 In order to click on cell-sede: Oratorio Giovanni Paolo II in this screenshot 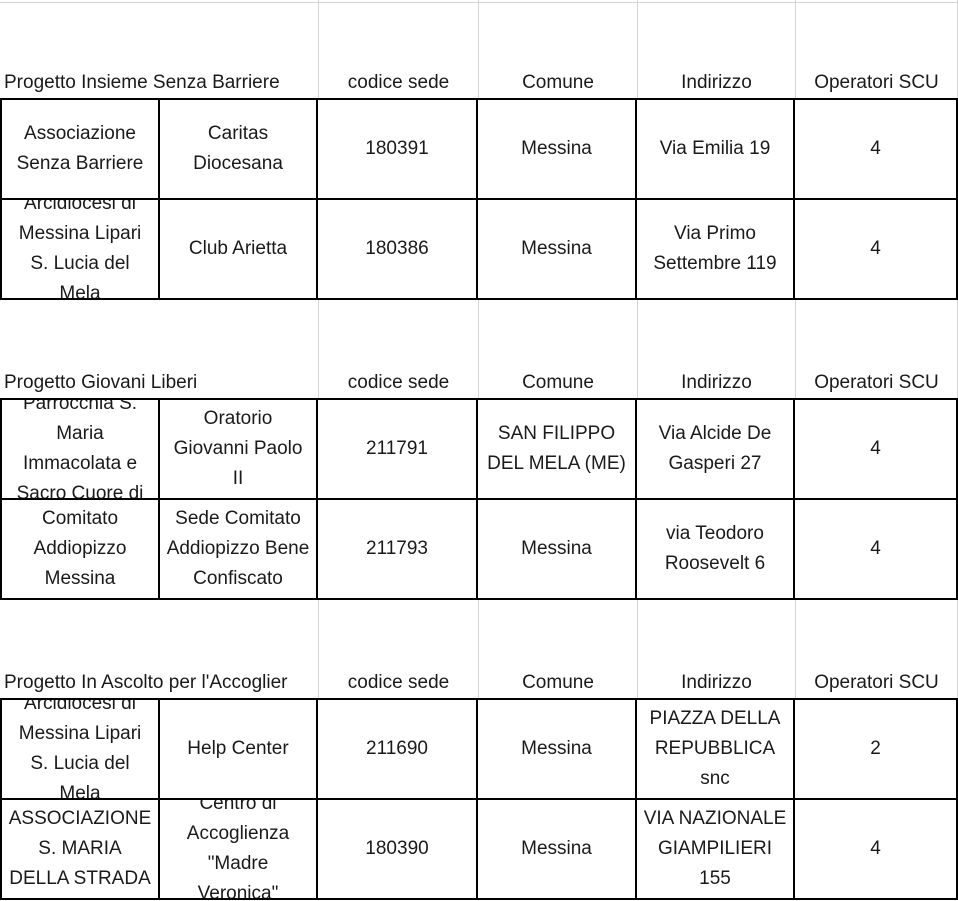, I will do `click(239, 449)`.